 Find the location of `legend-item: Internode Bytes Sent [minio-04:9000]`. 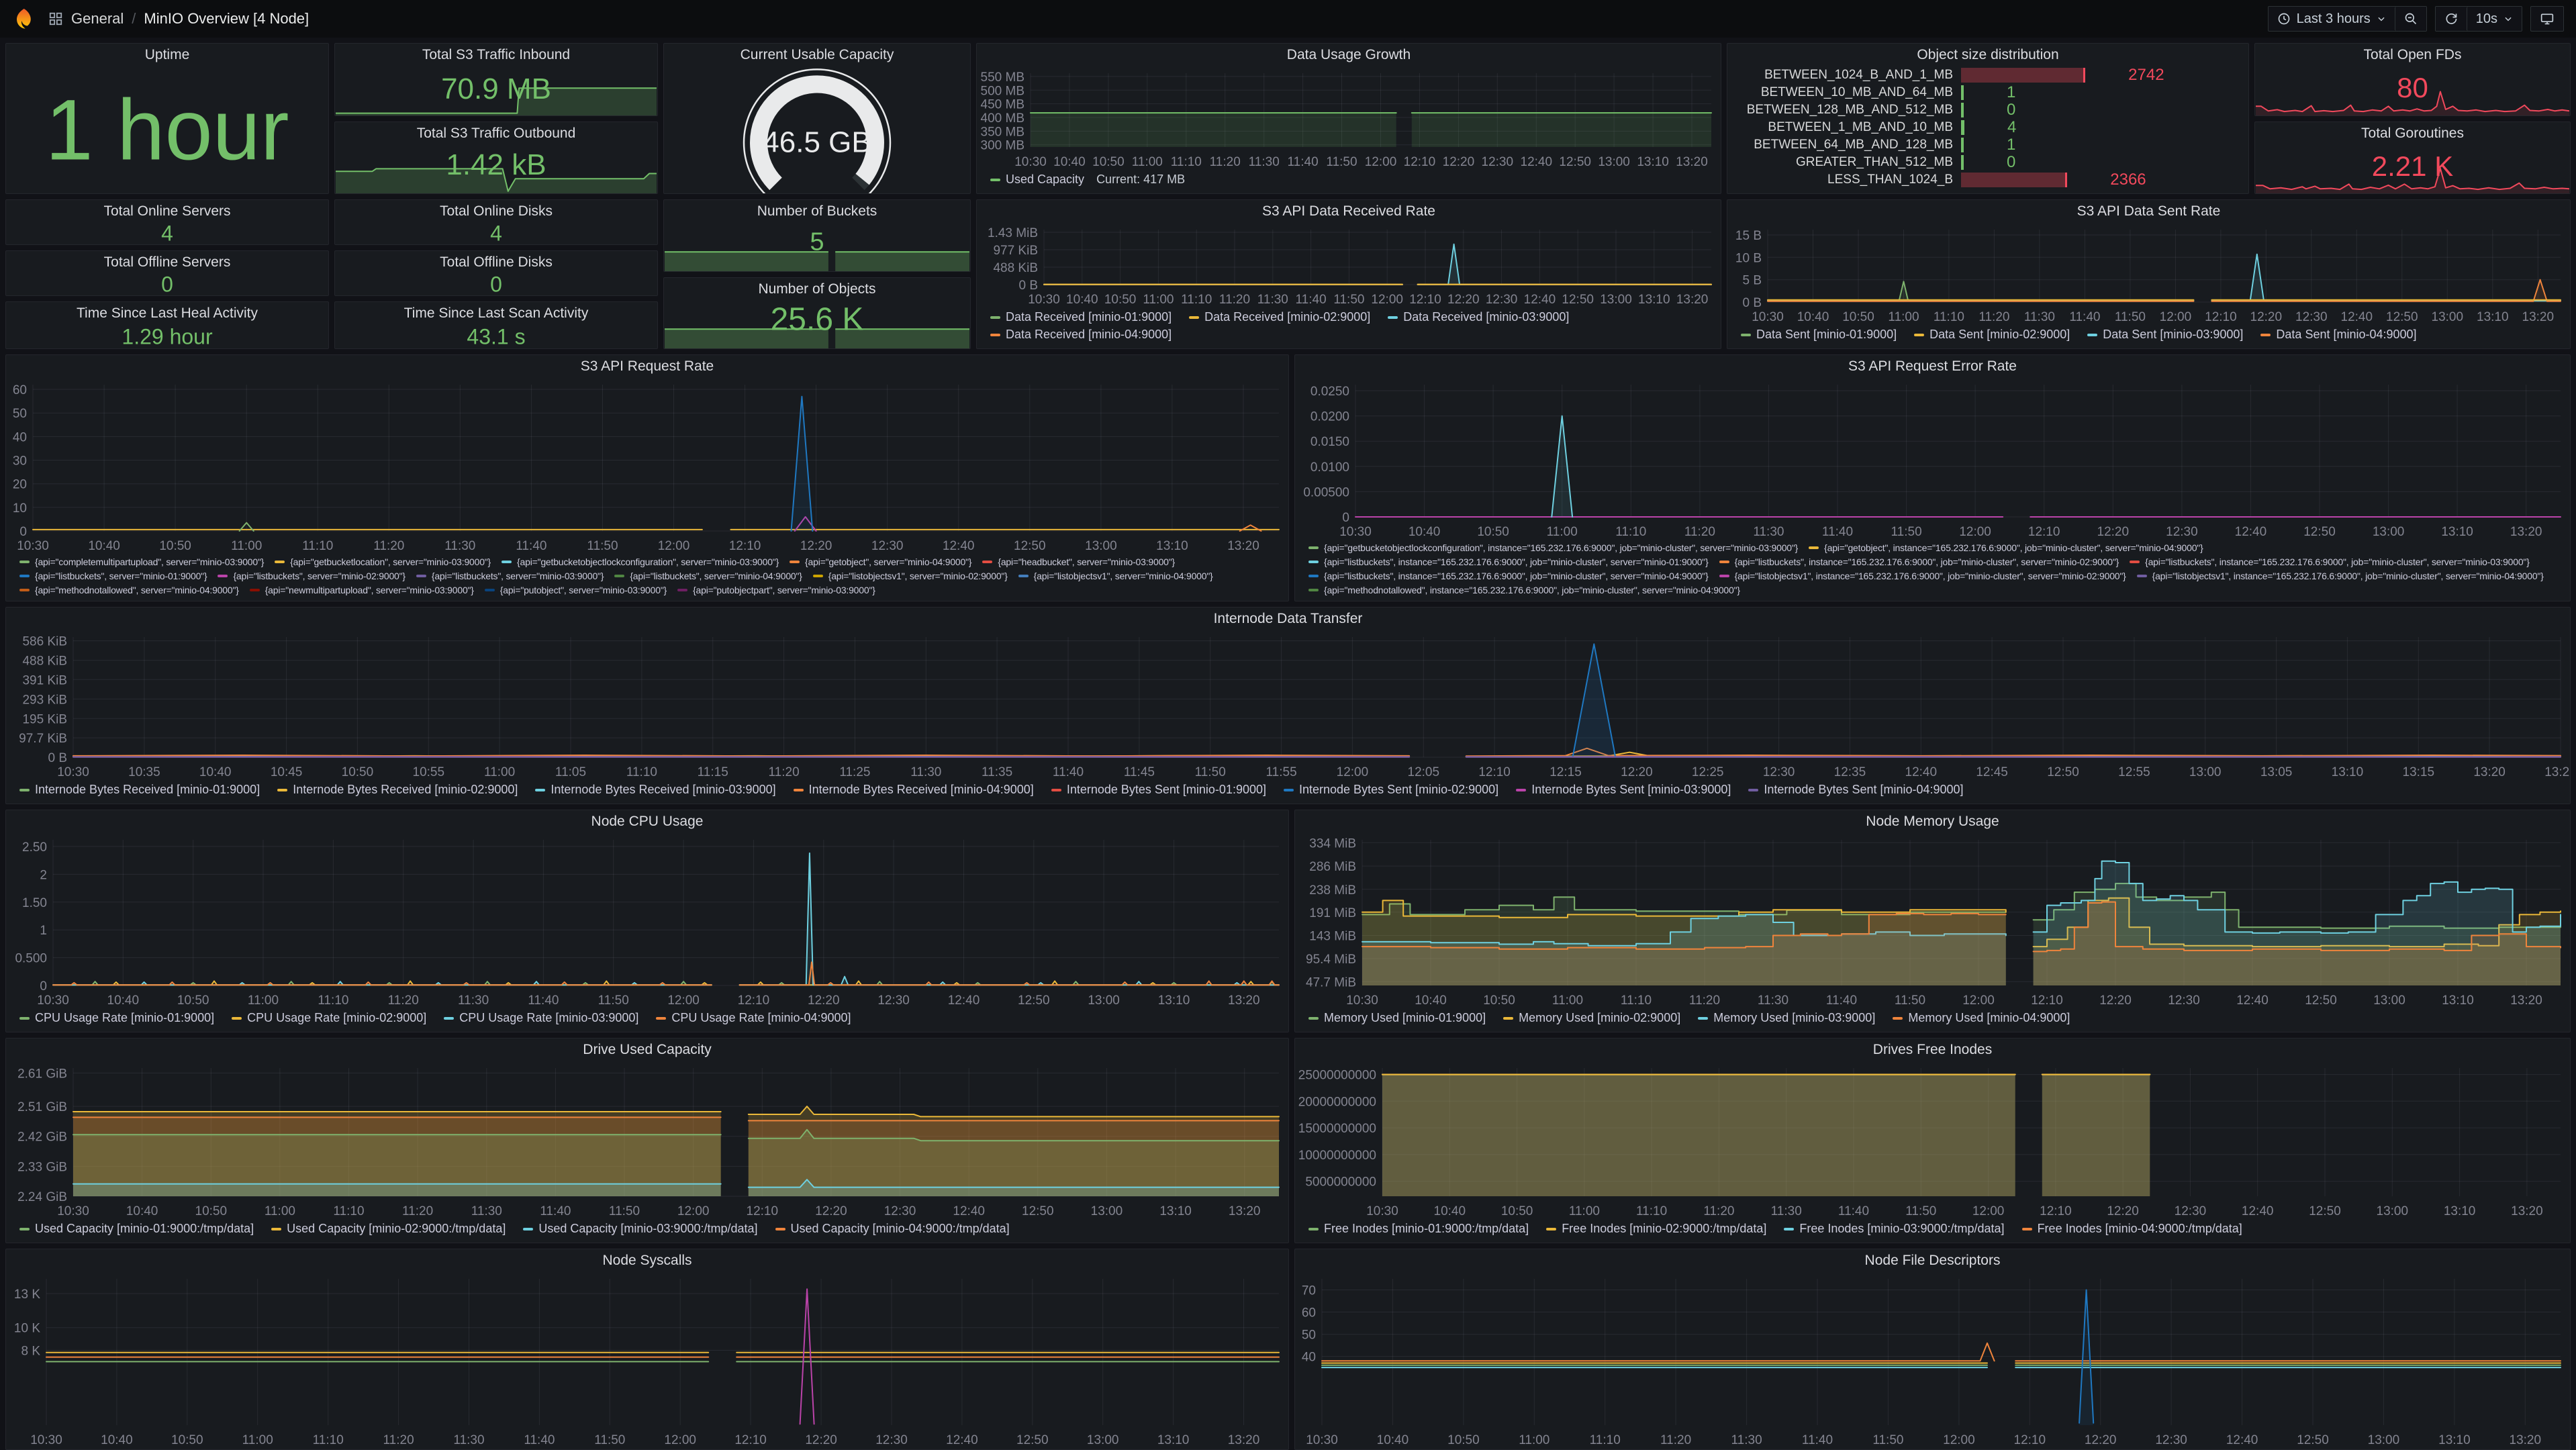

legend-item: Internode Bytes Sent [minio-04:9000] is located at coordinates (1856, 790).